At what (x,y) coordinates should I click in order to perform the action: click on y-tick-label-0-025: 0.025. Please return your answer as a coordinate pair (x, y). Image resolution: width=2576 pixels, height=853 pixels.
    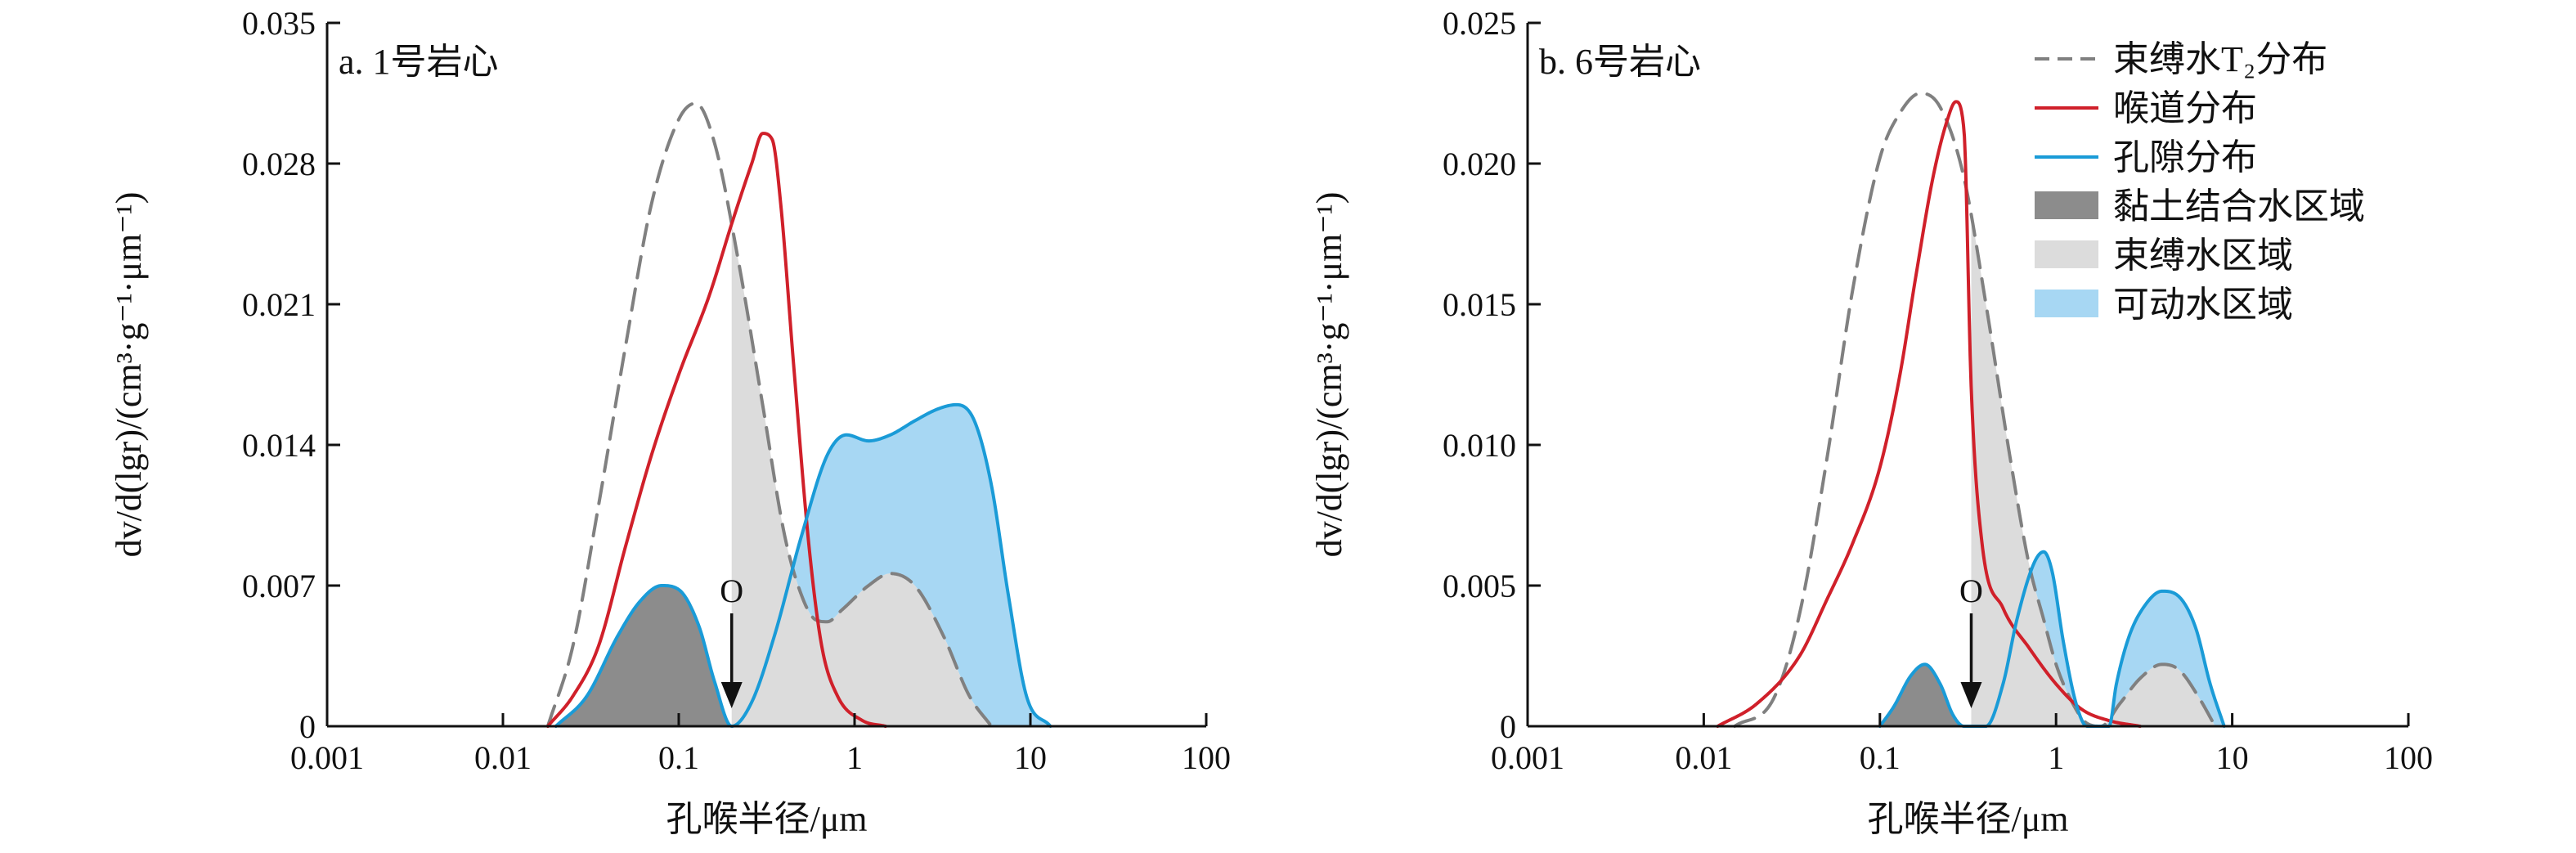
    Looking at the image, I should click on (1480, 23).